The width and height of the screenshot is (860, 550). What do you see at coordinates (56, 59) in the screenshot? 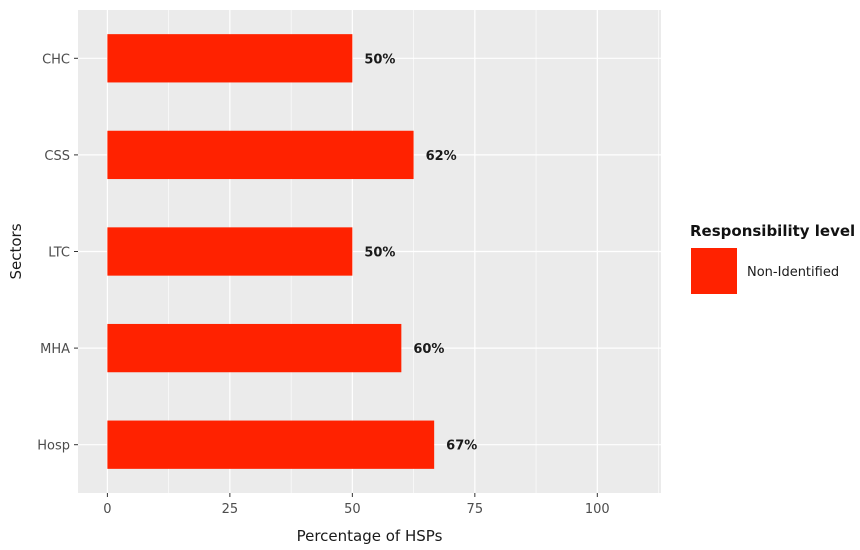
I see `y-tick-label-chc: CHC` at bounding box center [56, 59].